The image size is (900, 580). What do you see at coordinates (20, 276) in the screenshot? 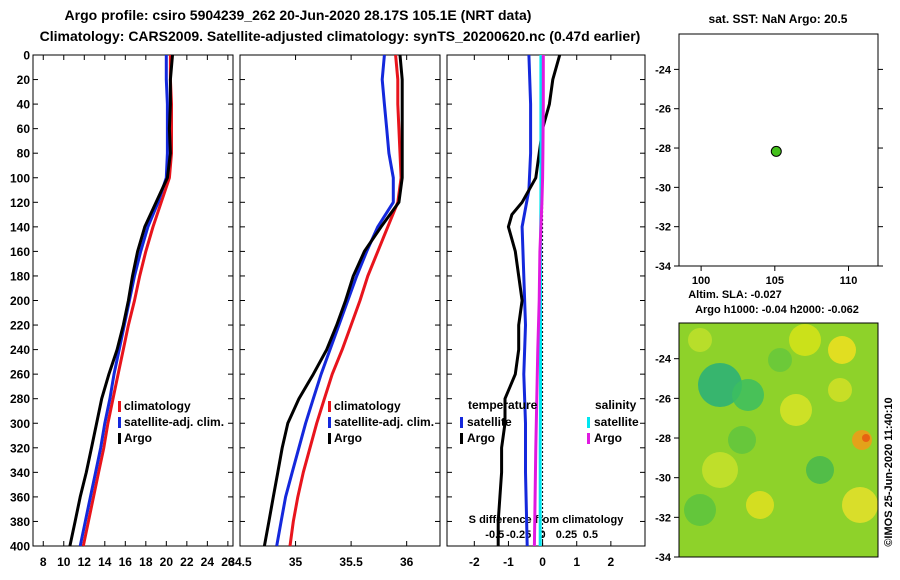
I see `depth-tick-label: 180` at bounding box center [20, 276].